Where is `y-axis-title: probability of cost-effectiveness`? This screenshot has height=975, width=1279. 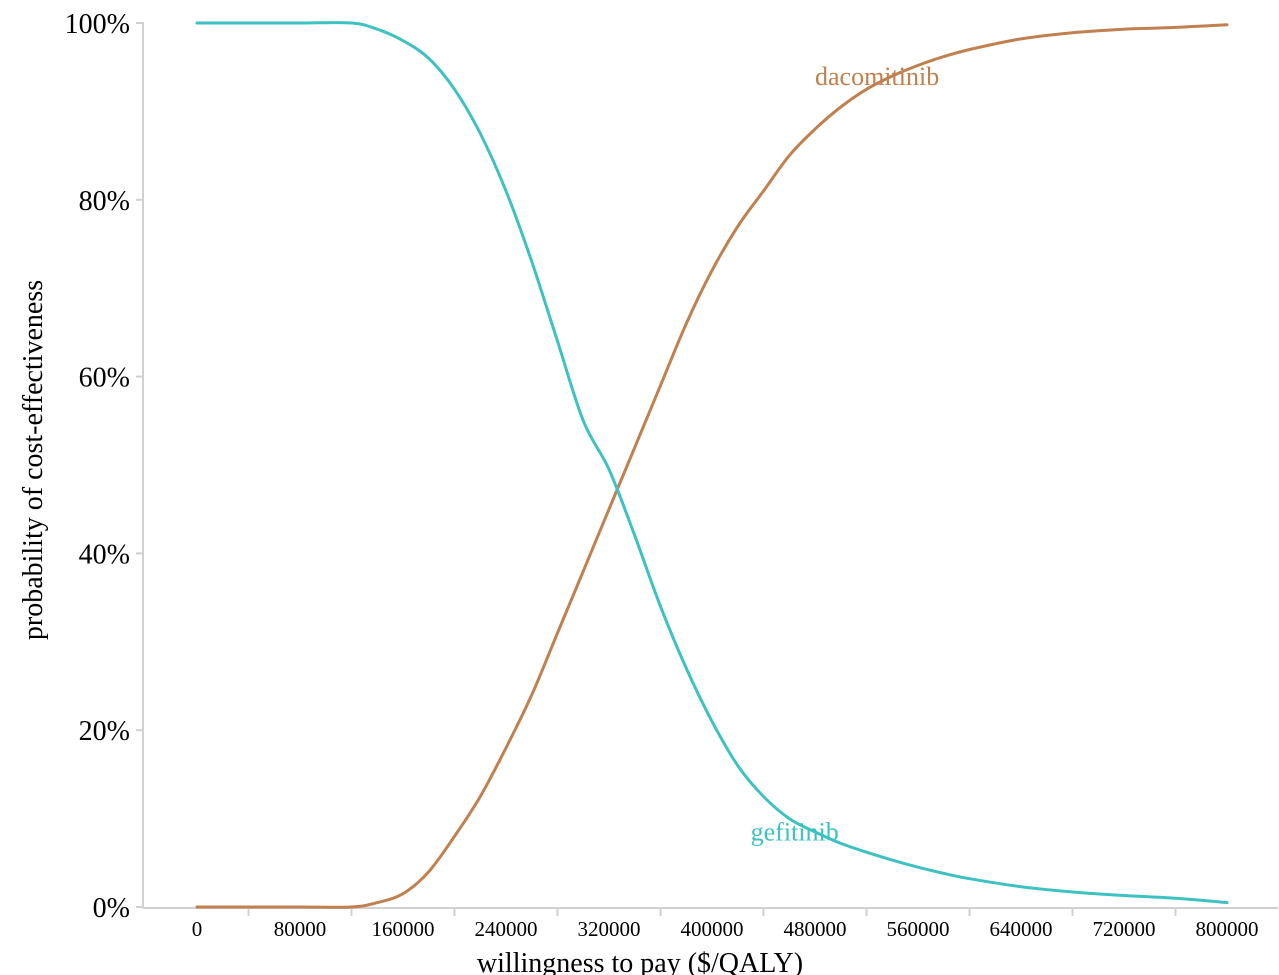
y-axis-title: probability of cost-effectiveness is located at coordinates (33, 460).